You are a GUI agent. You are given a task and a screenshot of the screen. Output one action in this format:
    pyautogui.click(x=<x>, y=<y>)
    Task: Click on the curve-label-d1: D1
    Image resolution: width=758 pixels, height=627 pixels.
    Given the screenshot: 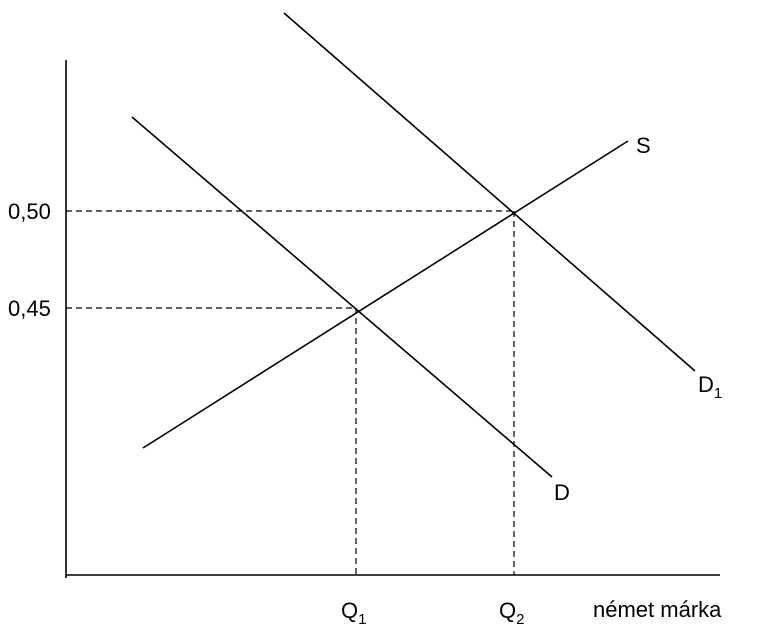 What is the action you would take?
    pyautogui.click(x=710, y=387)
    